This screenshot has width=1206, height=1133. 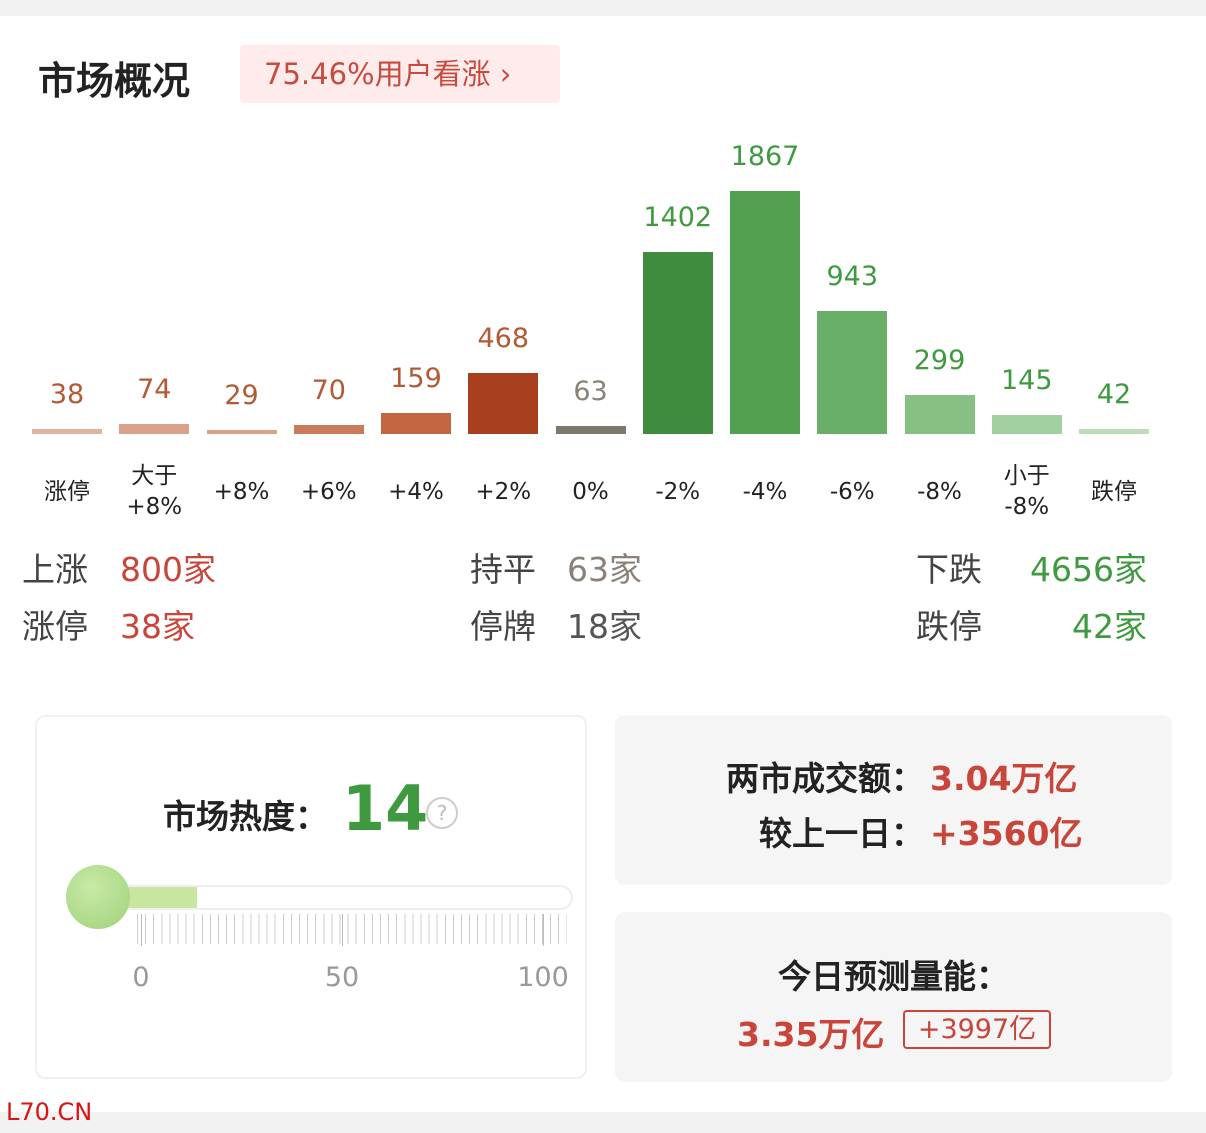 I want to click on forecast-card, so click(x=893, y=997).